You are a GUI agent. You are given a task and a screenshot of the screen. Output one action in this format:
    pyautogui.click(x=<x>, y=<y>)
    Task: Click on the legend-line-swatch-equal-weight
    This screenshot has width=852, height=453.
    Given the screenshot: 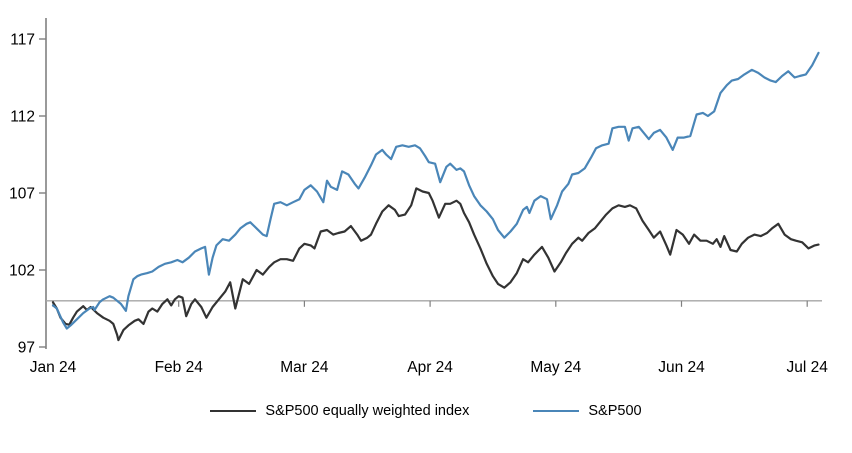 What is the action you would take?
    pyautogui.click(x=233, y=411)
    